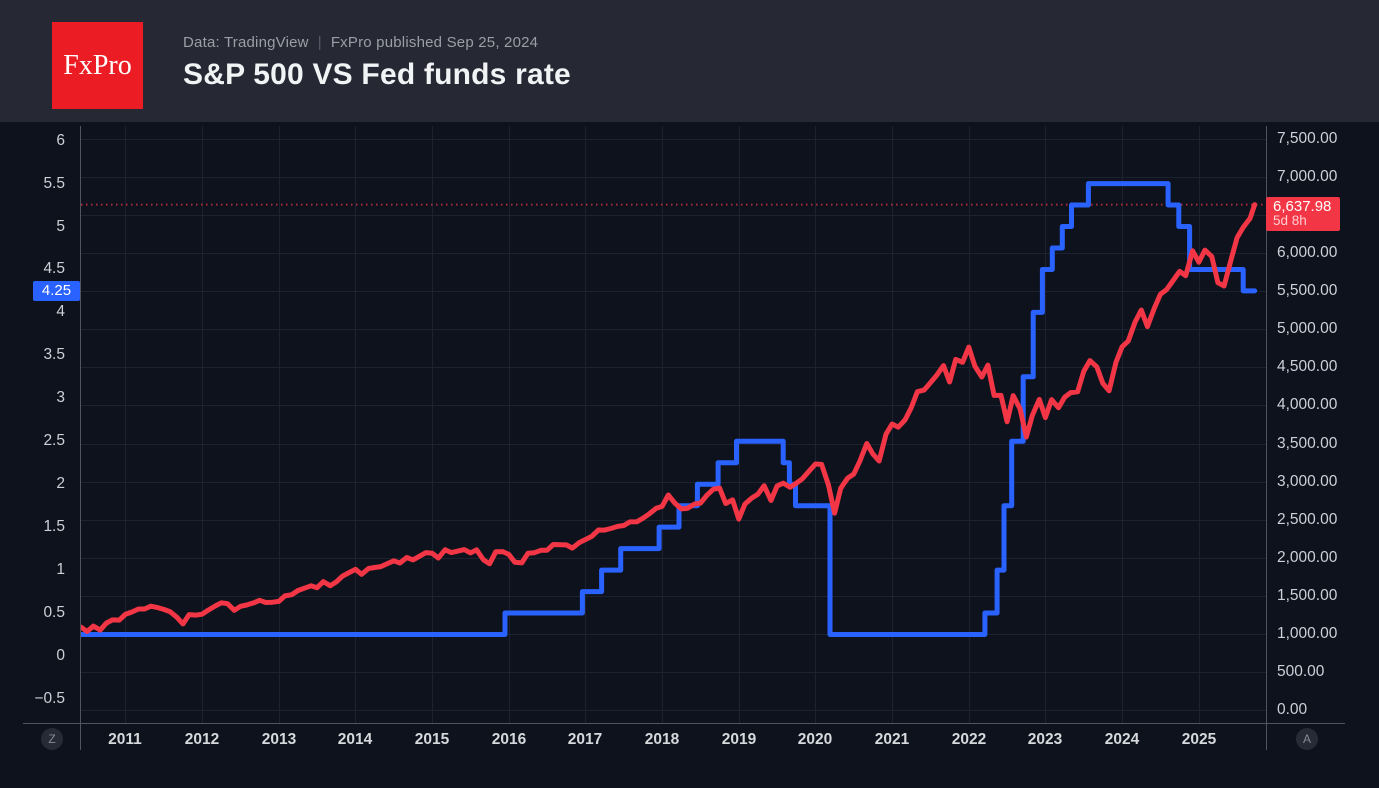 This screenshot has height=788, width=1379. What do you see at coordinates (56, 291) in the screenshot?
I see `fed-funds-last-value-badge: 4.25` at bounding box center [56, 291].